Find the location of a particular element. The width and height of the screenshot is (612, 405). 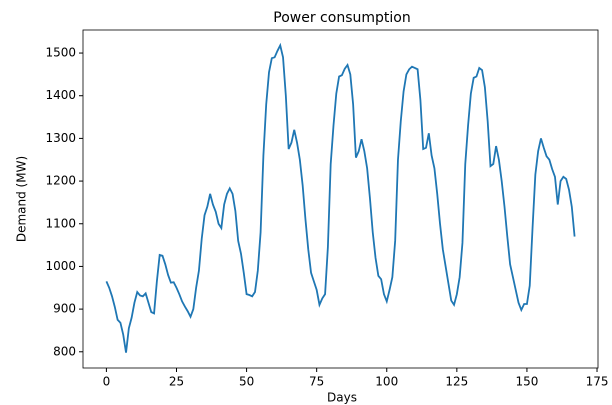

x-tick-label: 125 is located at coordinates (456, 382).